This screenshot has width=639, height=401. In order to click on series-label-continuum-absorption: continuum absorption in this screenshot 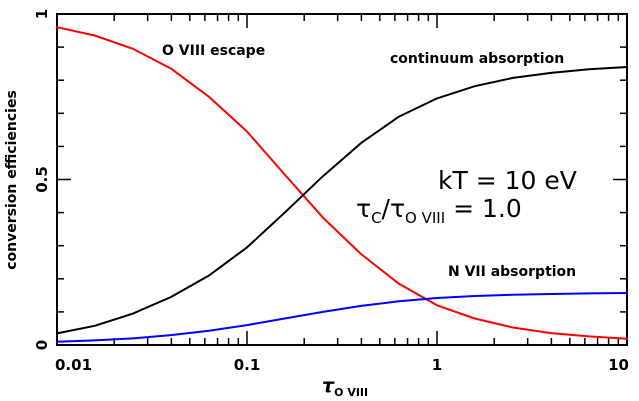, I will do `click(477, 59)`.